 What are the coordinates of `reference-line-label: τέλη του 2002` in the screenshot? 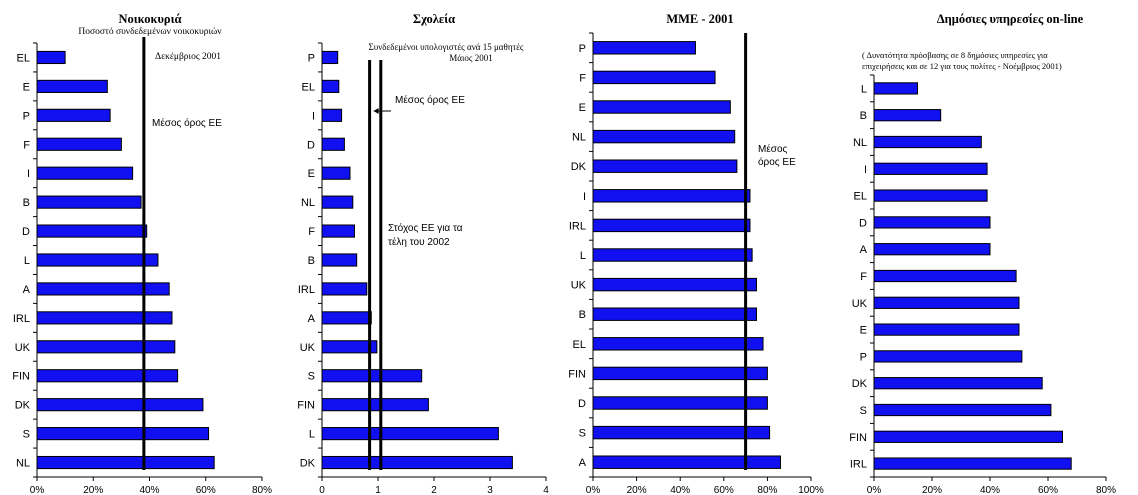 It's located at (419, 242).